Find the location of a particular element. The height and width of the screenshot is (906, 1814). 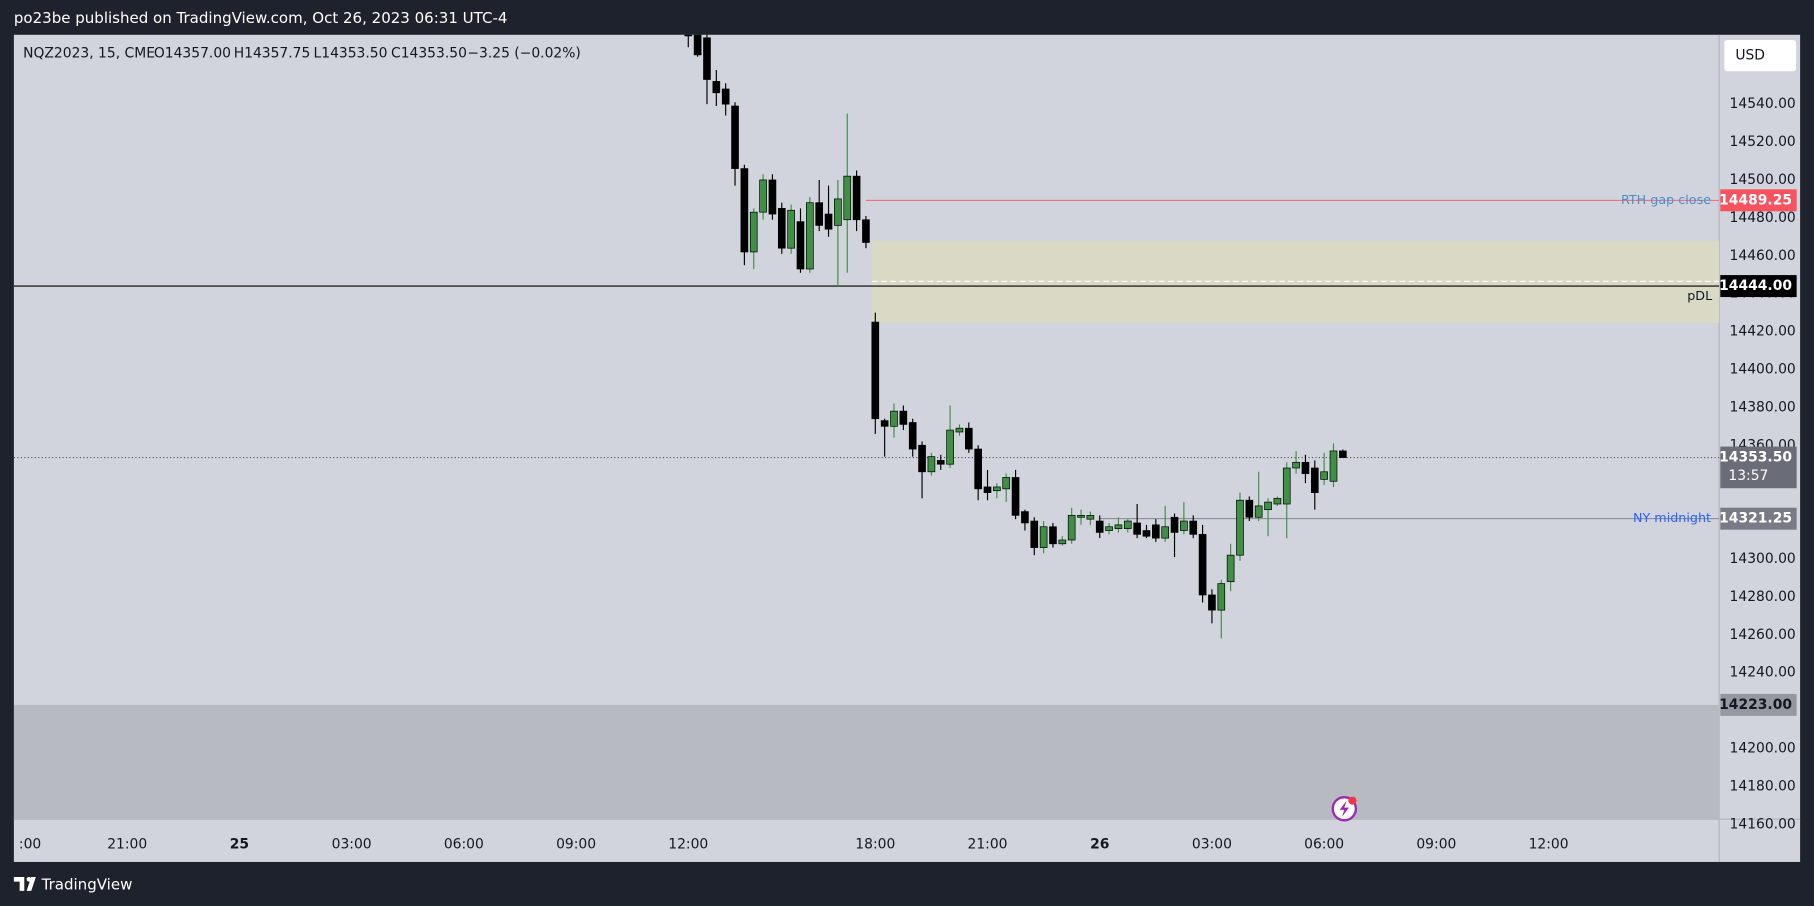

last-price-tag-bg is located at coordinates (1758, 467).